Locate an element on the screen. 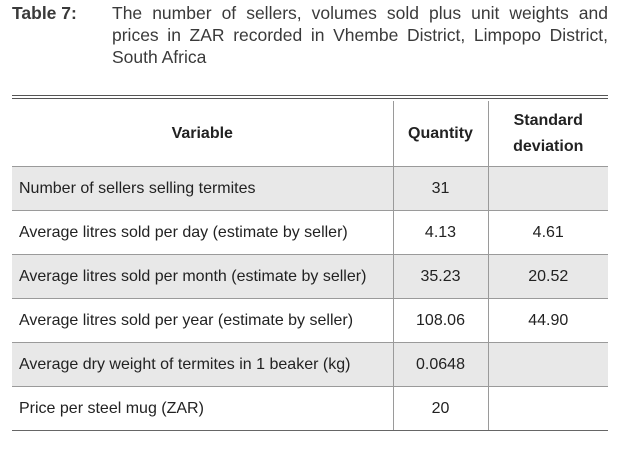 The width and height of the screenshot is (640, 456). table-row: Number of sellers selling termites 31 is located at coordinates (310, 188).